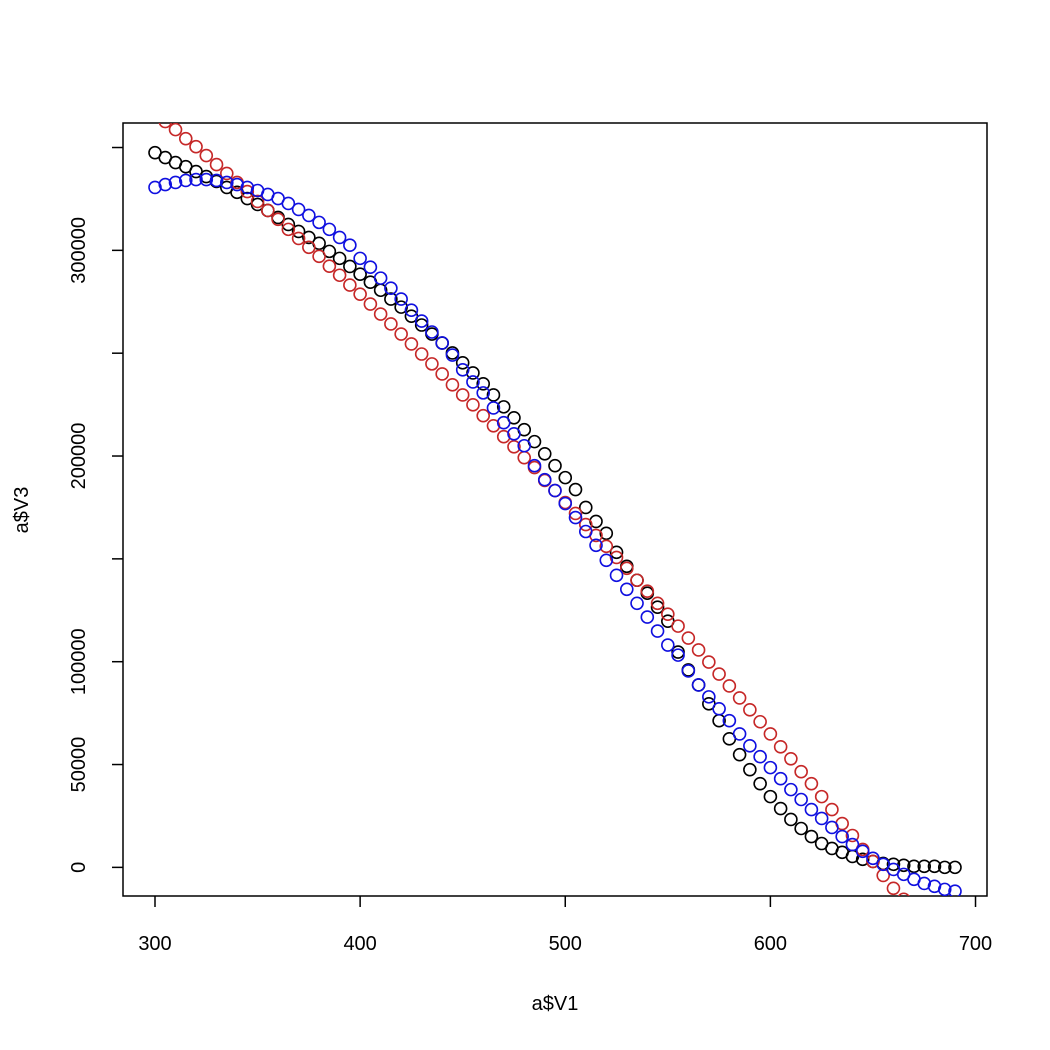  Describe the element at coordinates (22, 510) in the screenshot. I see `y-axis-label: a$V3` at that location.